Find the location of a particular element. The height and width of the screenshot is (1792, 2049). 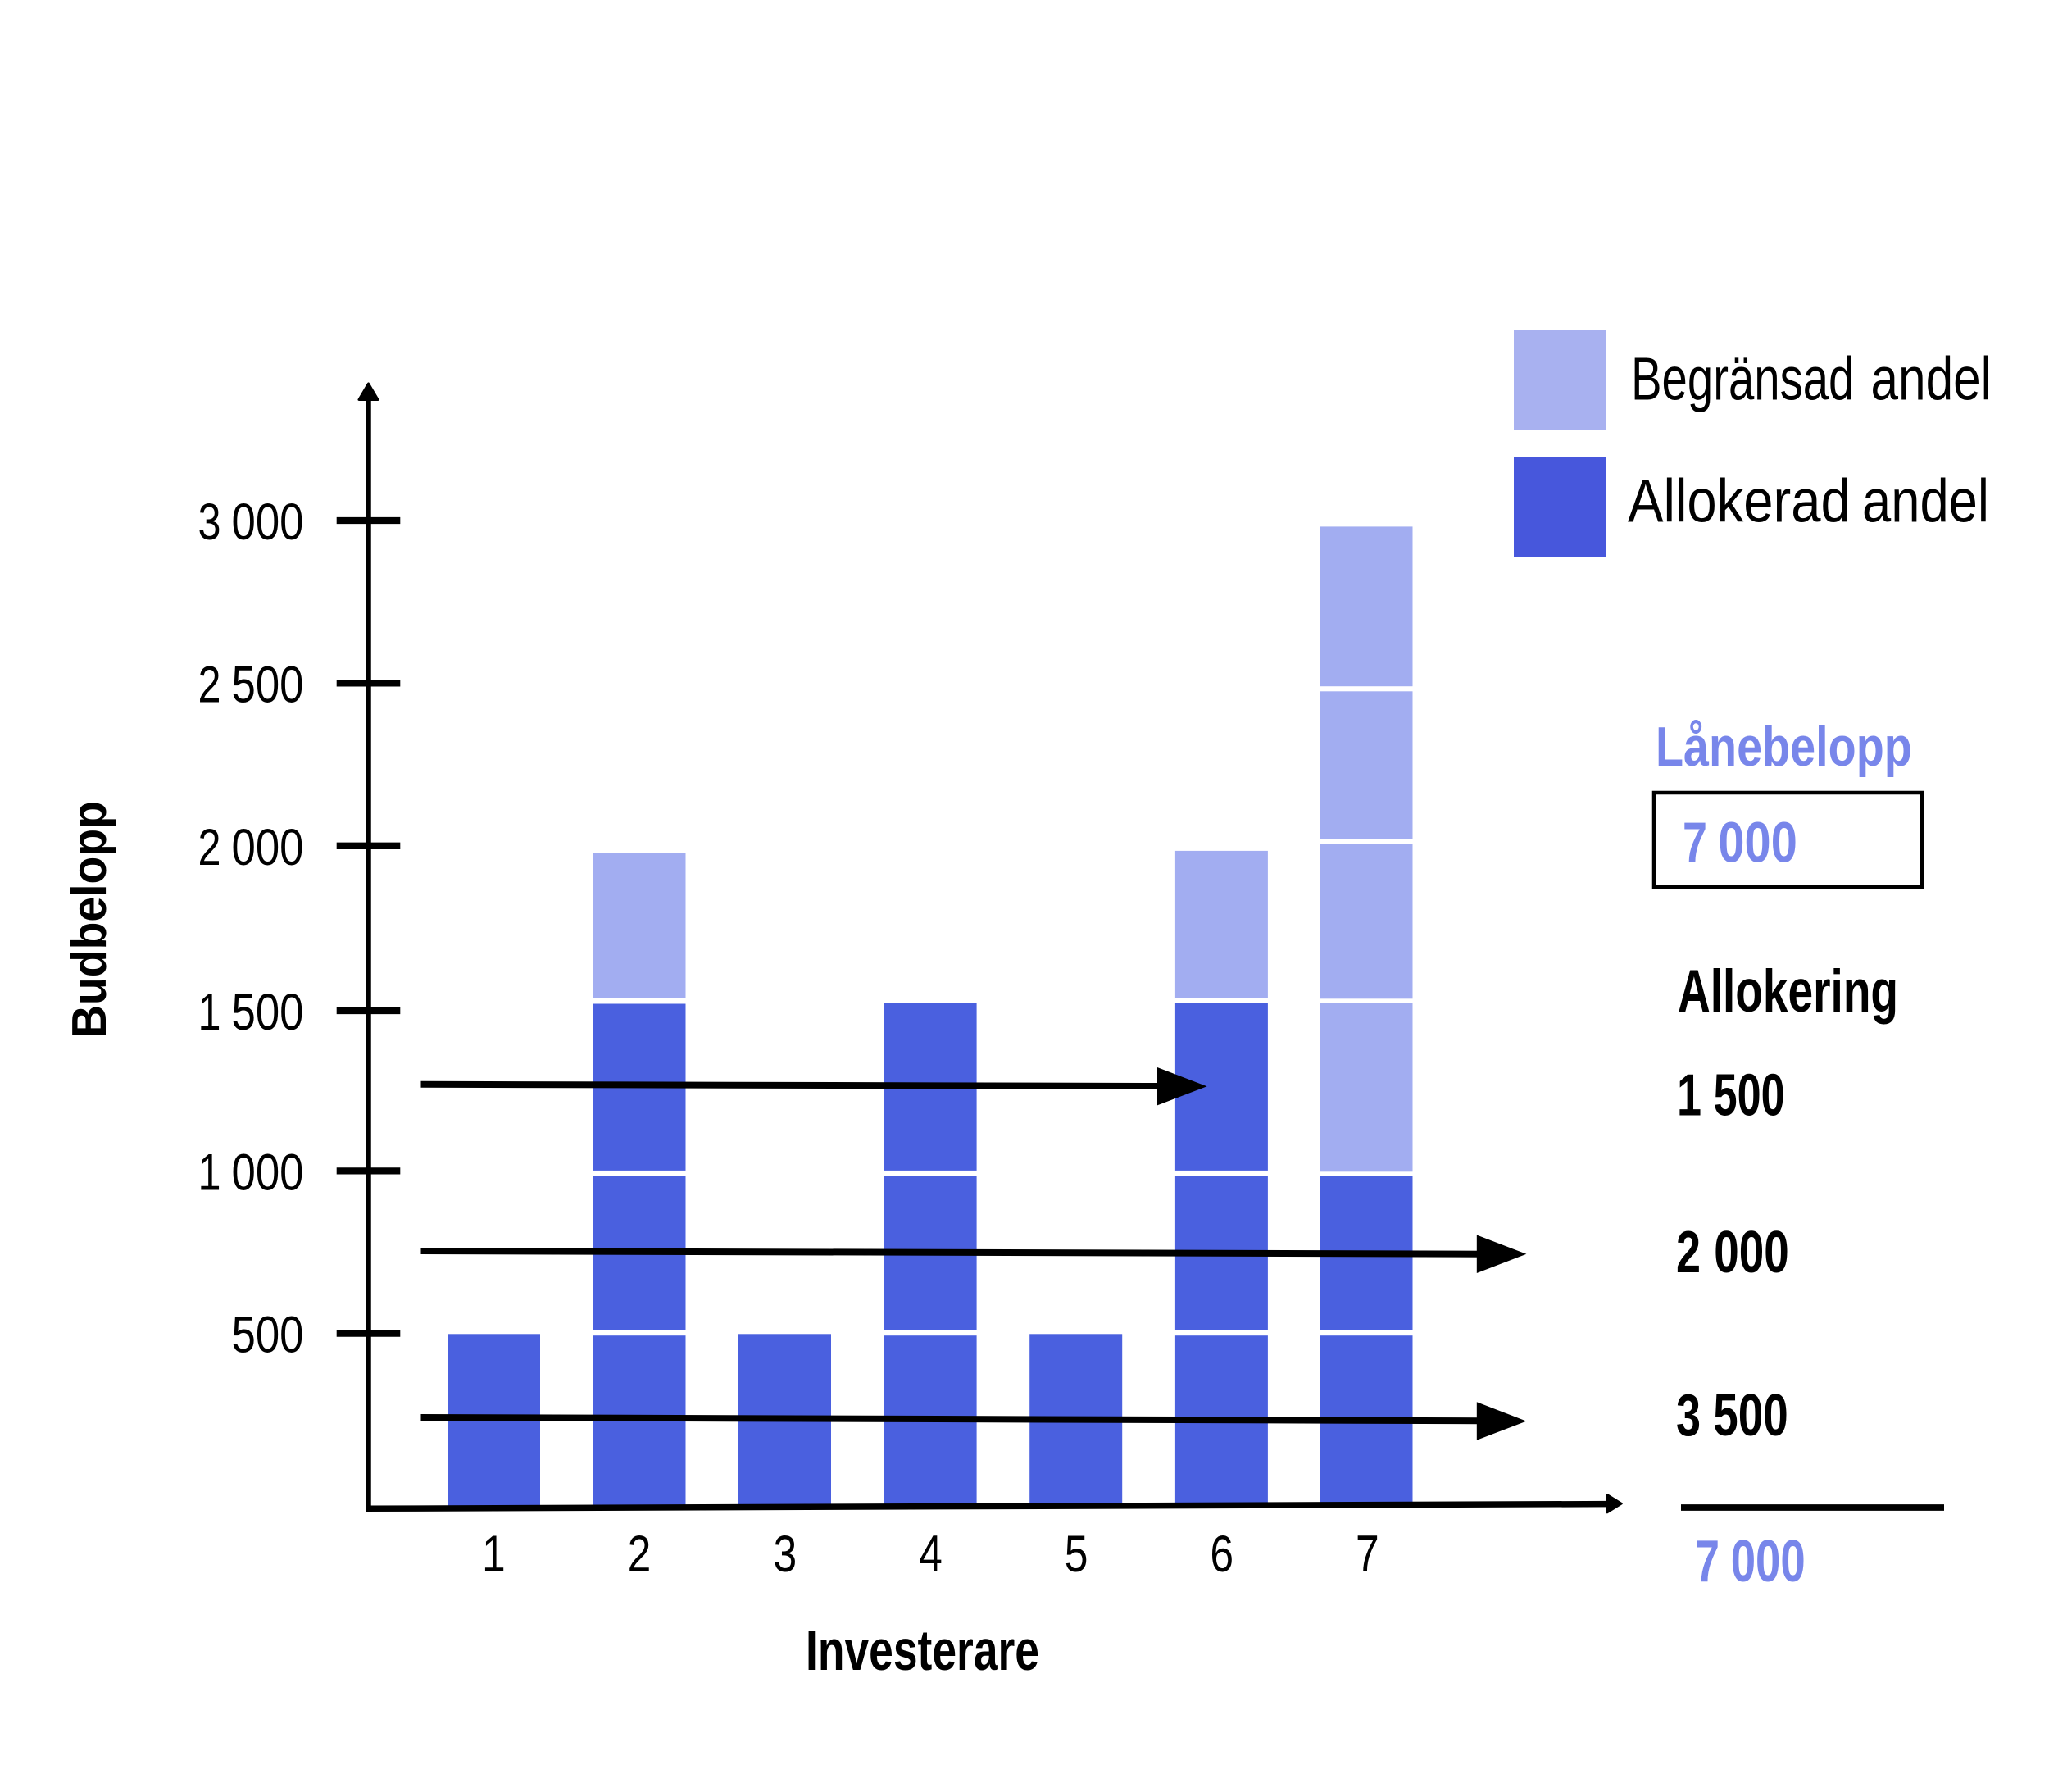

svg-text: Allokerad is located at coordinates (1739, 501).